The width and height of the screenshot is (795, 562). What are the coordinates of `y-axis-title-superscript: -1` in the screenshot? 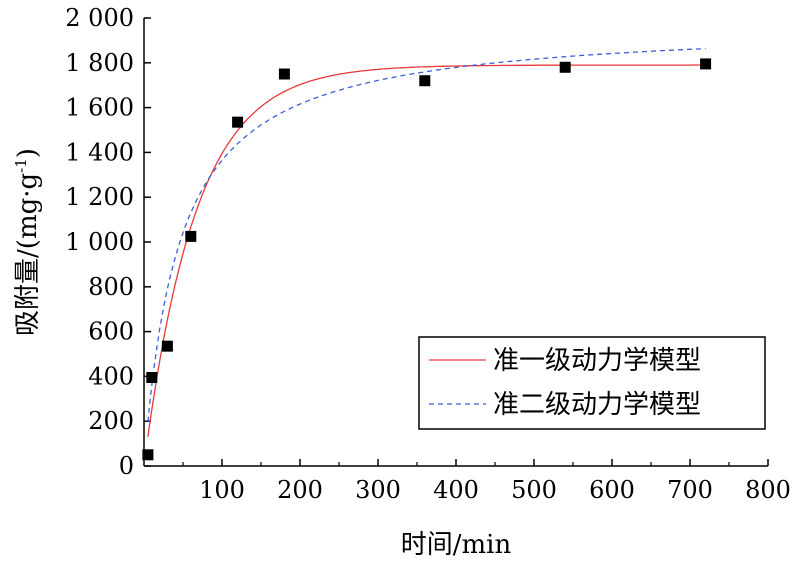 It's located at (21, 165).